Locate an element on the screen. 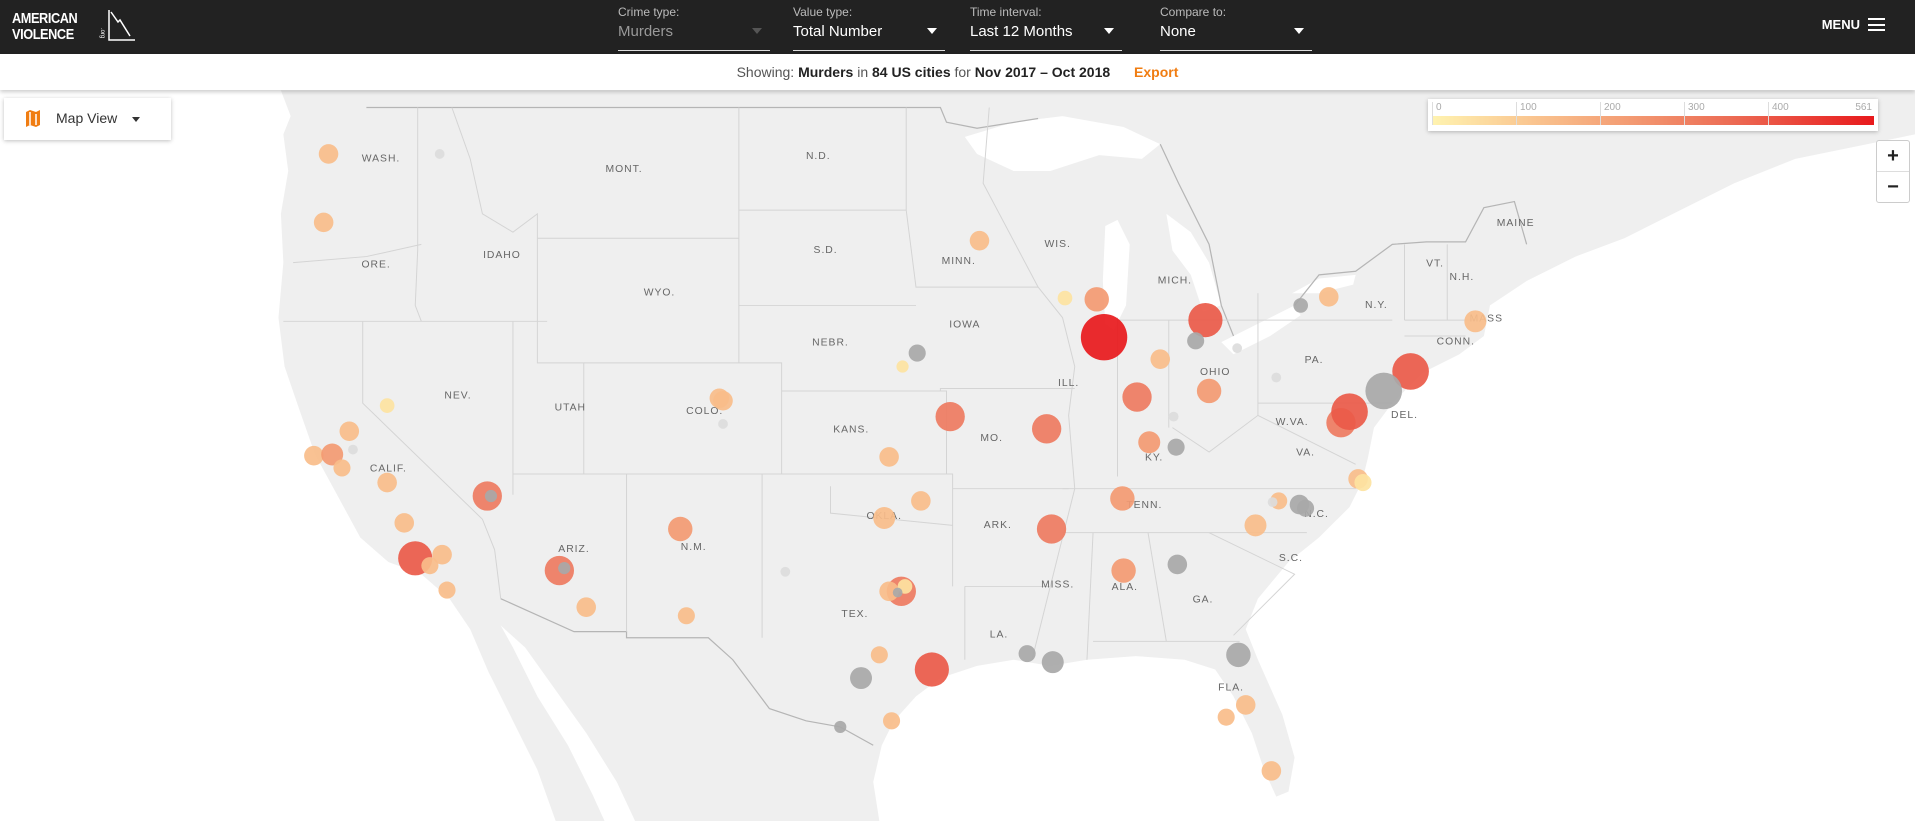  zoom-out-button: − is located at coordinates (1893, 187).